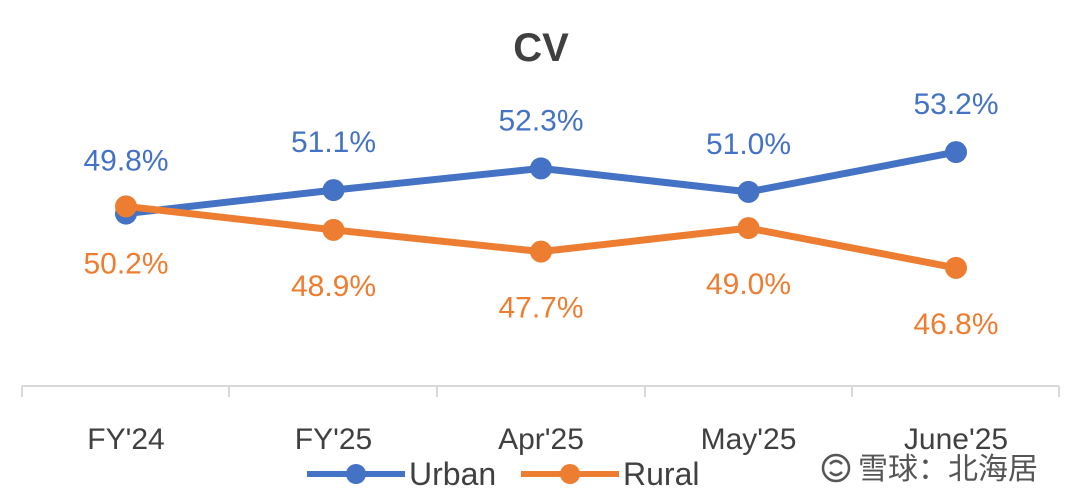 This screenshot has width=1080, height=503. Describe the element at coordinates (661, 474) in the screenshot. I see `legend-label-rural: Rural` at that location.